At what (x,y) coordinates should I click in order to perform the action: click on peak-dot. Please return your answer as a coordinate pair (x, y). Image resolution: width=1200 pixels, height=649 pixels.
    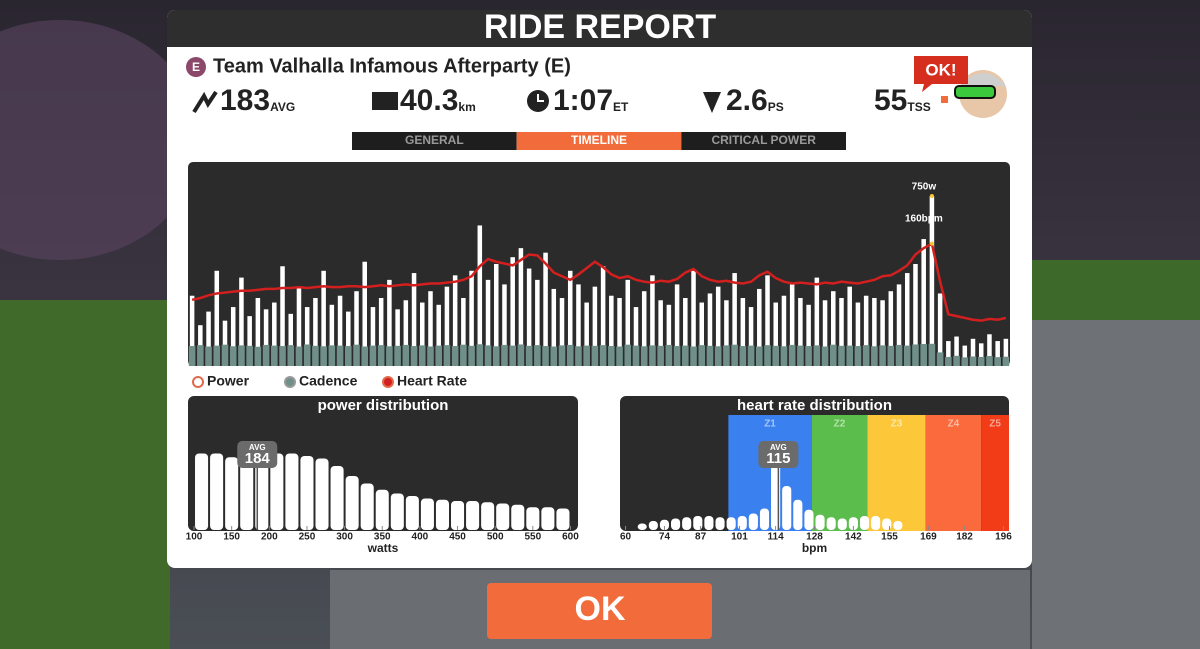
    Looking at the image, I should click on (931, 196).